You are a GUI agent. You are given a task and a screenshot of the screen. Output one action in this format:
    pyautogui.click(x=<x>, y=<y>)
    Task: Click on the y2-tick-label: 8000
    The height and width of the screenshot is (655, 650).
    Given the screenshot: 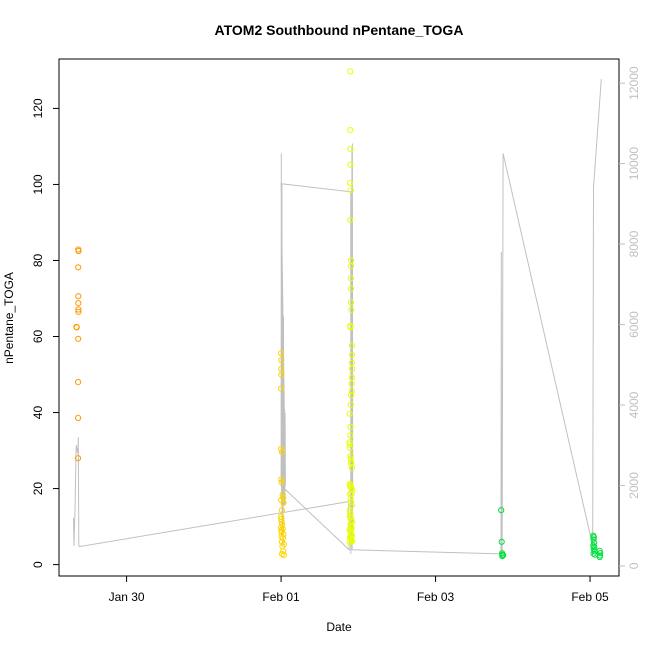 What is the action you would take?
    pyautogui.click(x=634, y=243)
    